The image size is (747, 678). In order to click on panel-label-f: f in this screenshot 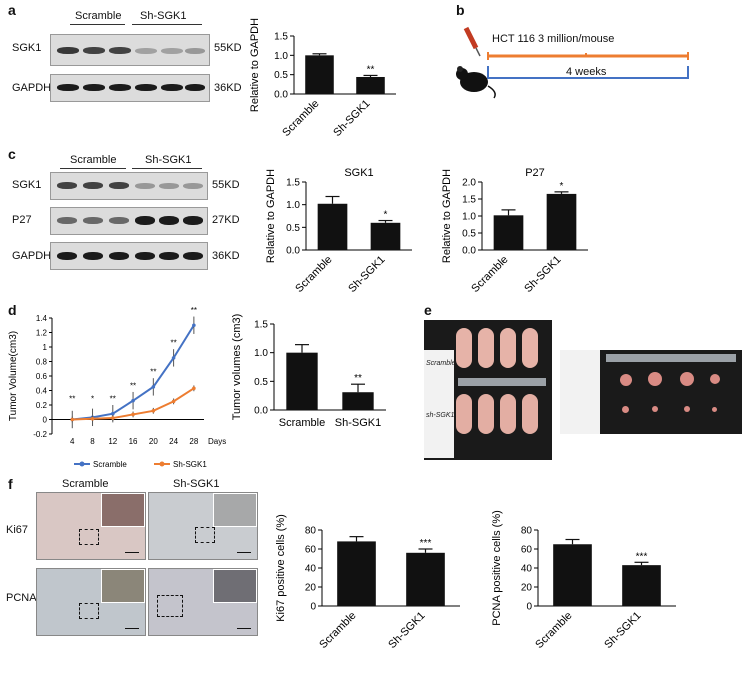, I will do `click(10, 484)`.